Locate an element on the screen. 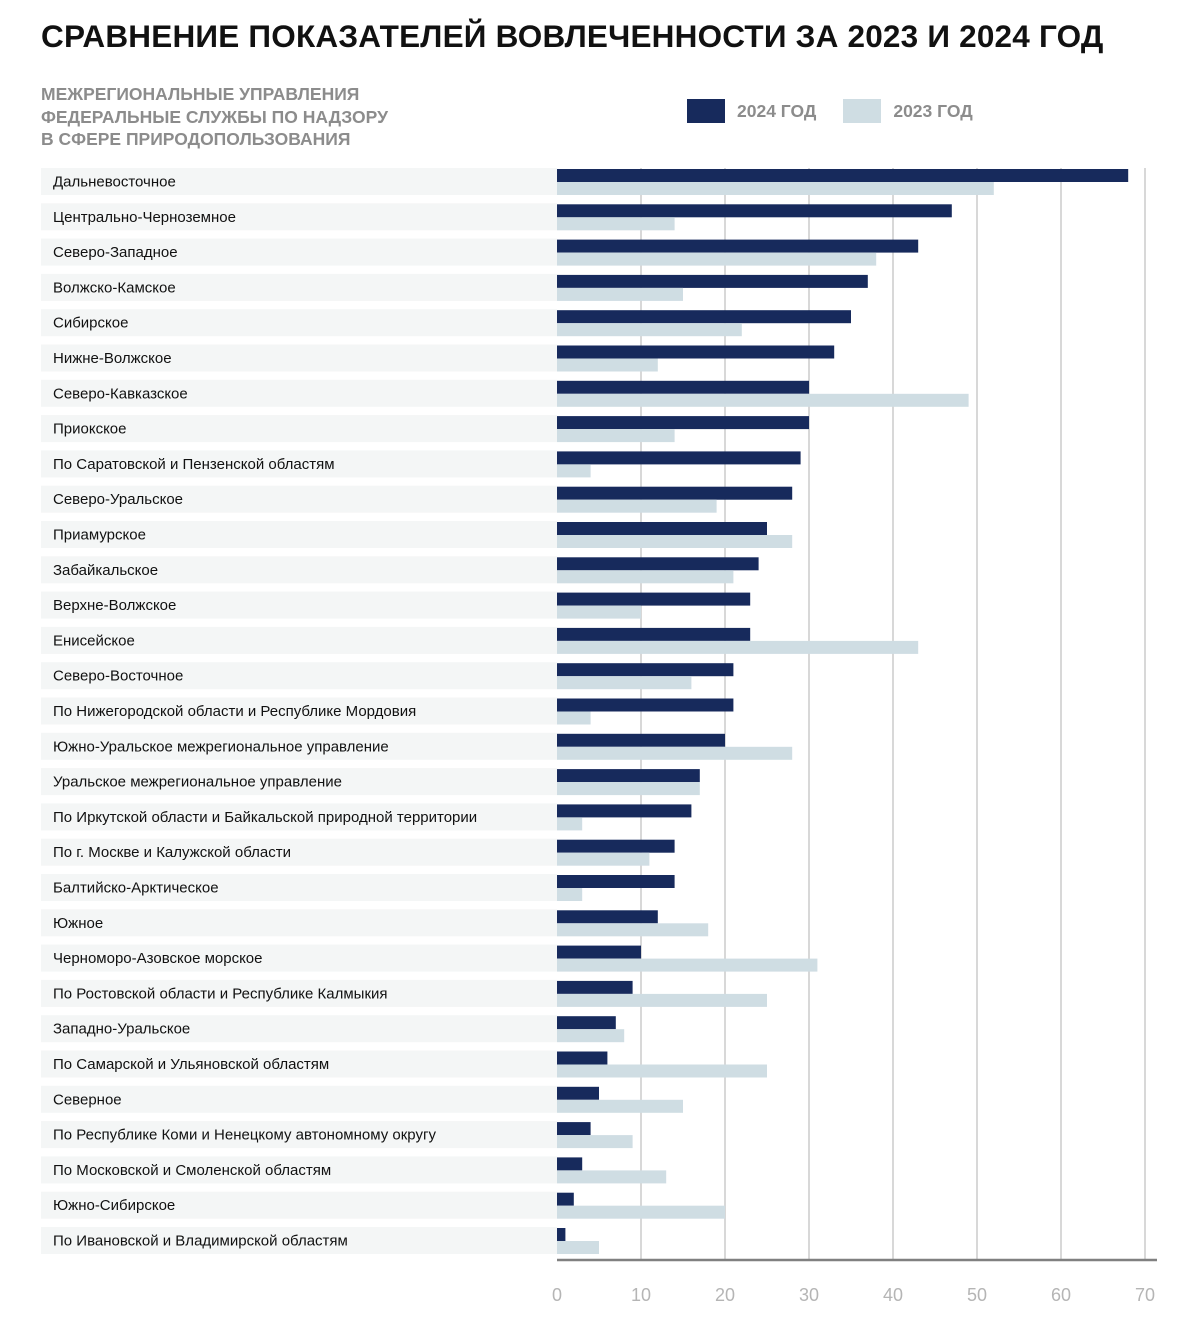  category-label: Южное is located at coordinates (78, 923).